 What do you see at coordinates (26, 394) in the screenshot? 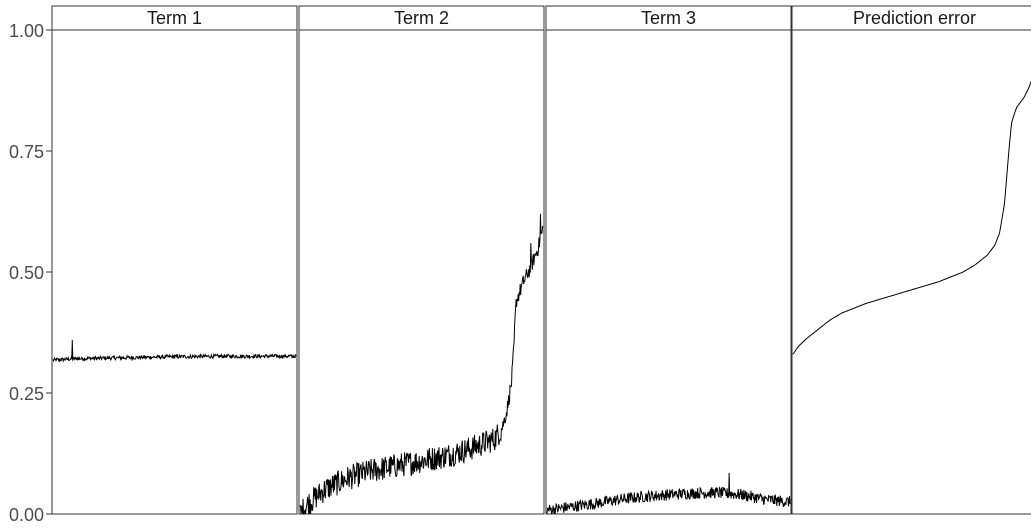
I see `y-tick-label: 0.25` at bounding box center [26, 394].